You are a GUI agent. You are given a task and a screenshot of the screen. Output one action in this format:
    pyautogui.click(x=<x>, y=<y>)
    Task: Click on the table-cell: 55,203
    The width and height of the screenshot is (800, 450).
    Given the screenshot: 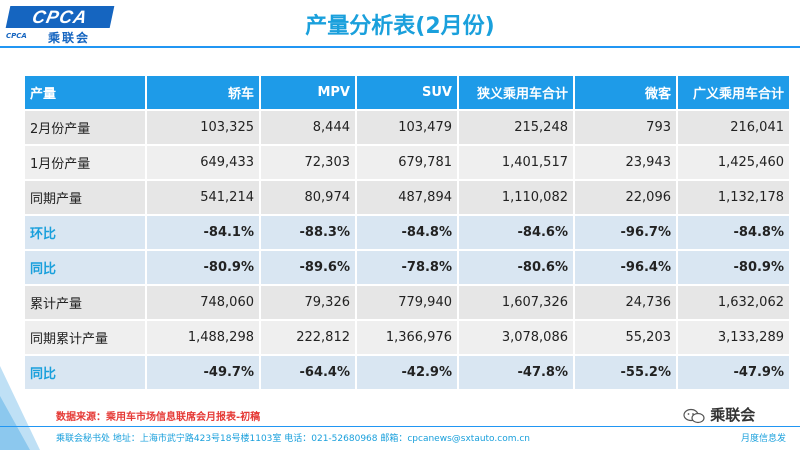 What is the action you would take?
    pyautogui.click(x=625, y=337)
    